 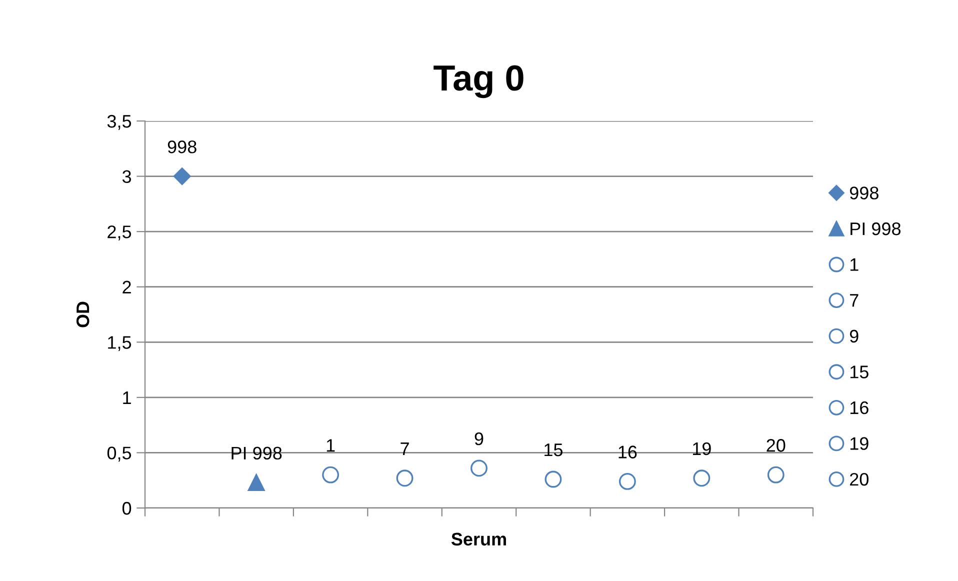 What do you see at coordinates (119, 454) in the screenshot?
I see `y-tick-label: 0,5` at bounding box center [119, 454].